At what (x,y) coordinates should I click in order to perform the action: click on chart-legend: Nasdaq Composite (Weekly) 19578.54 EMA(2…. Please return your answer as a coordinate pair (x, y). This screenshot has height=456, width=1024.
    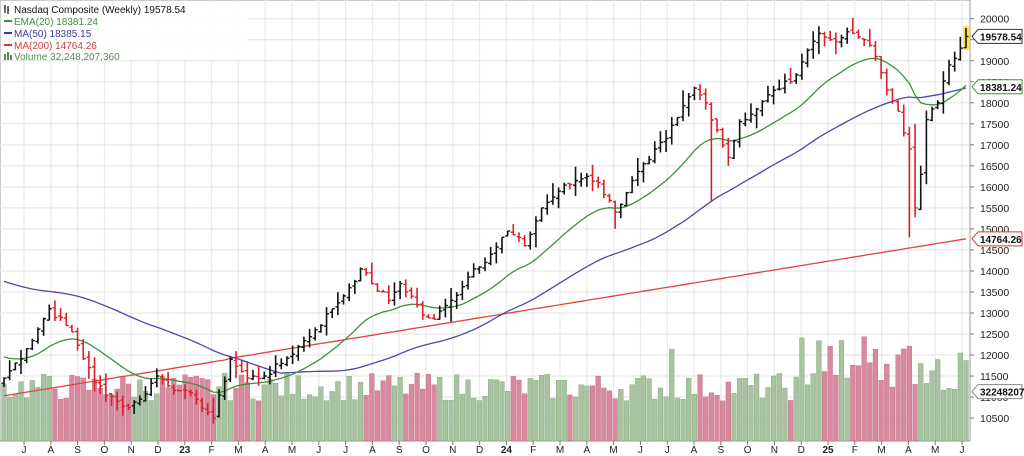
    Looking at the image, I should click on (125, 32).